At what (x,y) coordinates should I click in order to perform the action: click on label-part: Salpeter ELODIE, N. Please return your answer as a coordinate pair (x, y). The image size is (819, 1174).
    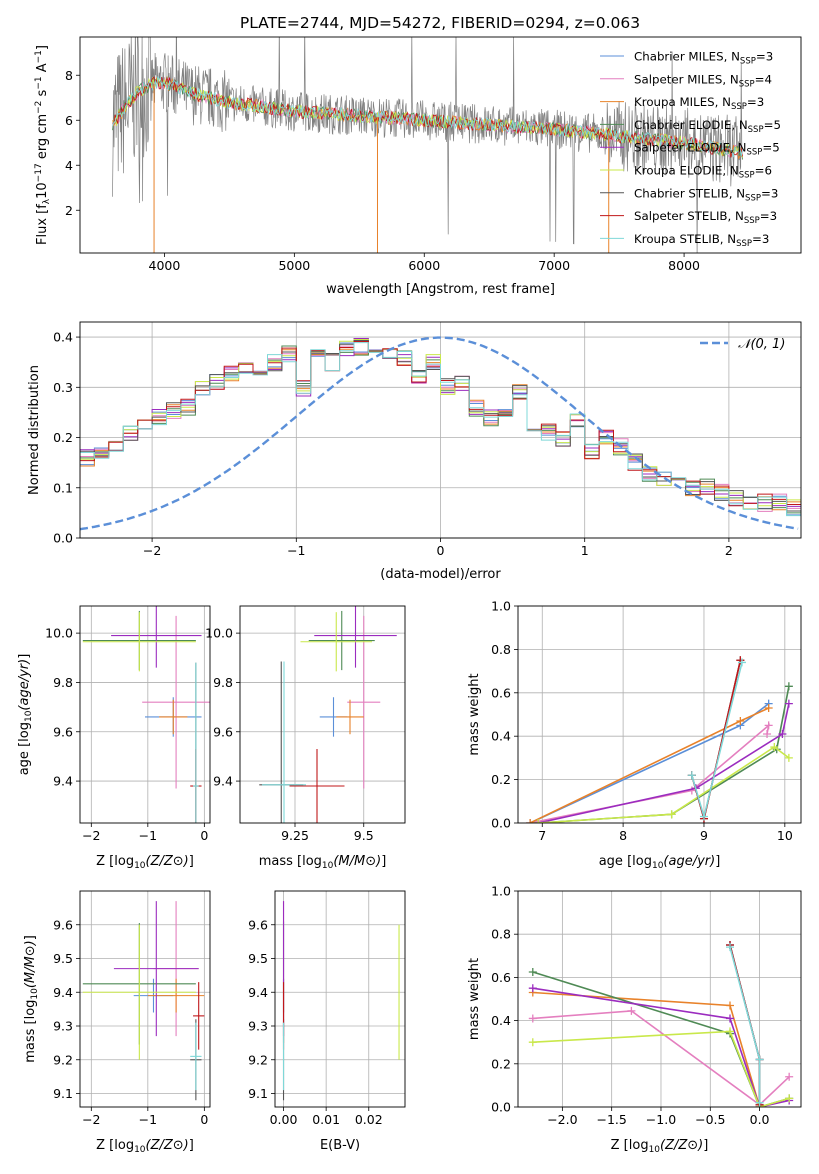
    Looking at the image, I should click on (690, 148).